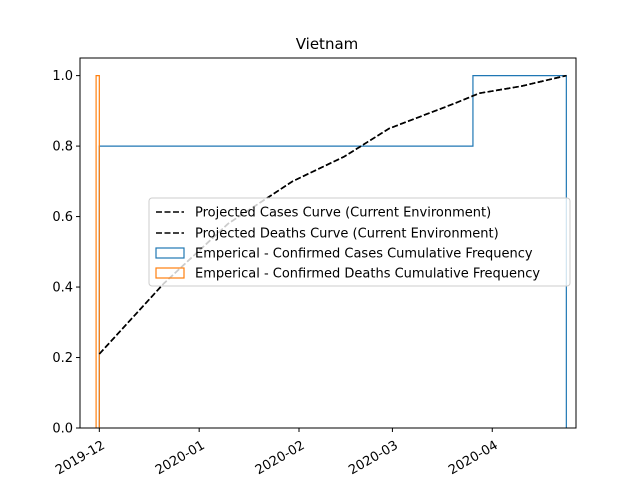 The height and width of the screenshot is (480, 640). What do you see at coordinates (62, 429) in the screenshot?
I see `y-tick-label: 0.0` at bounding box center [62, 429].